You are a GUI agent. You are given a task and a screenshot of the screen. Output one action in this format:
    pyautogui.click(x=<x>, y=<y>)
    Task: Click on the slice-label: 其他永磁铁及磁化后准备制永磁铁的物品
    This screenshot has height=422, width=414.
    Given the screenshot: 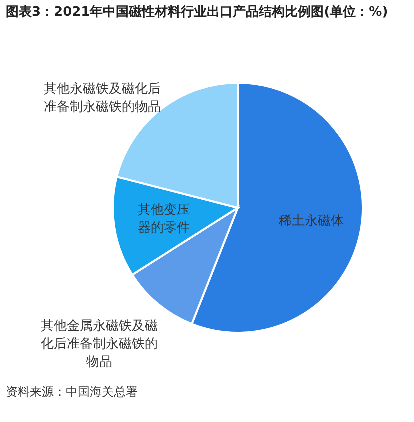 What is the action you would take?
    pyautogui.click(x=103, y=99)
    